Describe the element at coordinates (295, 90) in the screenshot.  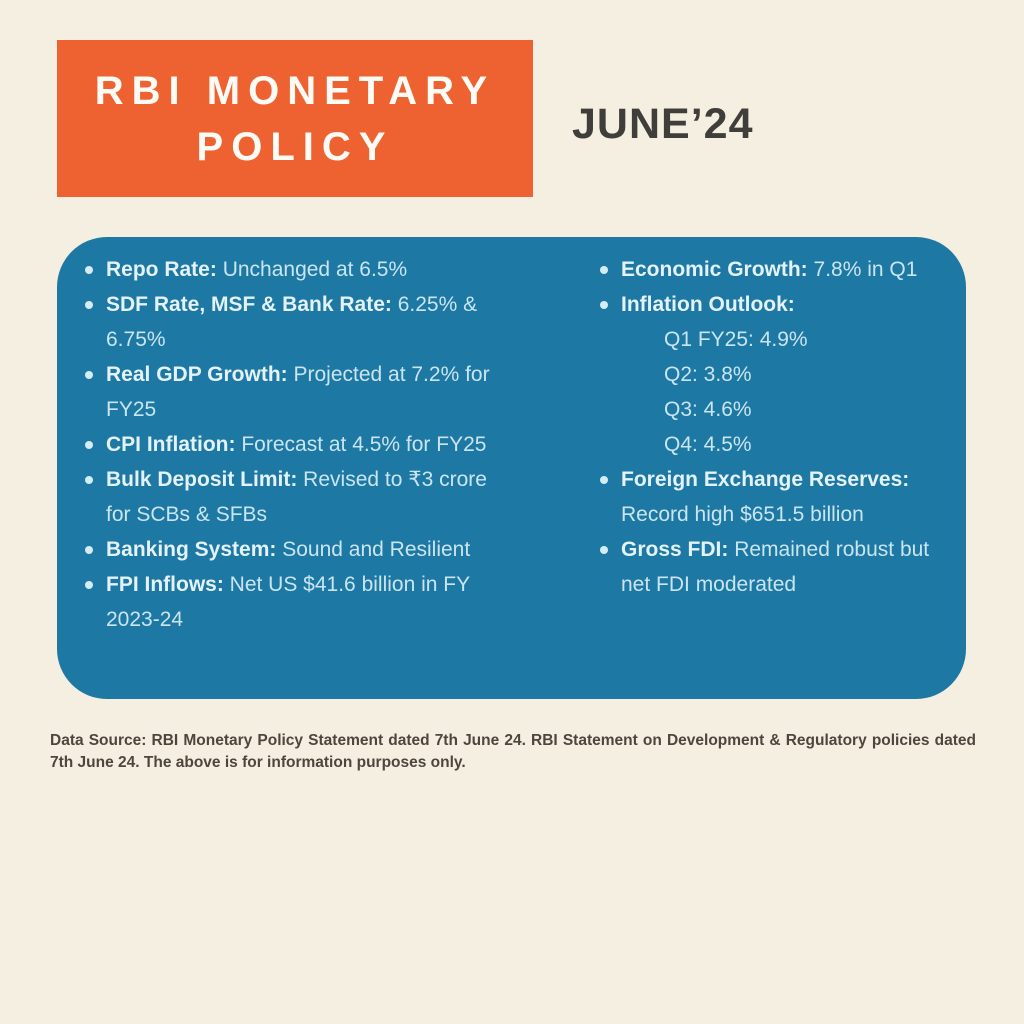
I see `page-title-line-1: RBI MONETARY` at that location.